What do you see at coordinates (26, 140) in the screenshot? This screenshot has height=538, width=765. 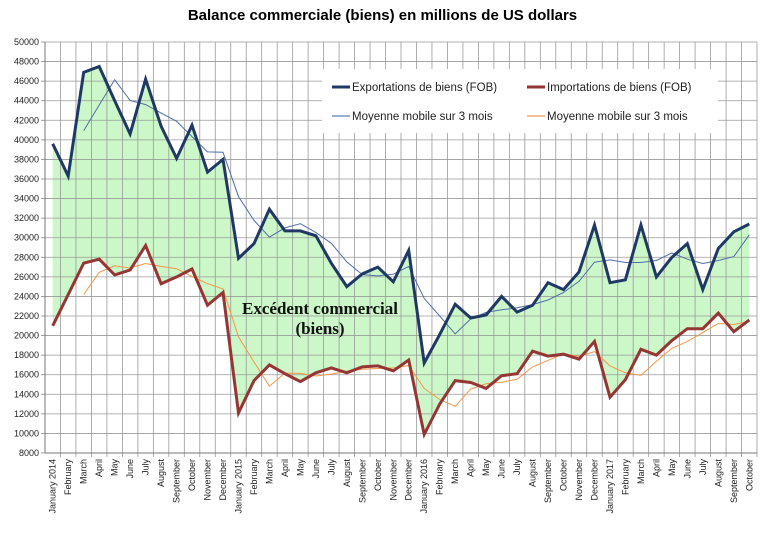 I see `ytick-label: 40000` at bounding box center [26, 140].